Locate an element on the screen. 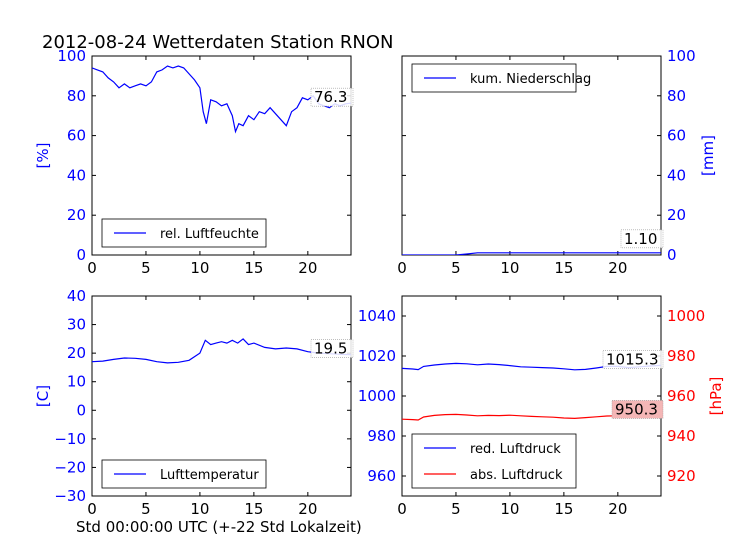 The width and height of the screenshot is (736, 552). y-right-tick-label: 920 is located at coordinates (681, 476).